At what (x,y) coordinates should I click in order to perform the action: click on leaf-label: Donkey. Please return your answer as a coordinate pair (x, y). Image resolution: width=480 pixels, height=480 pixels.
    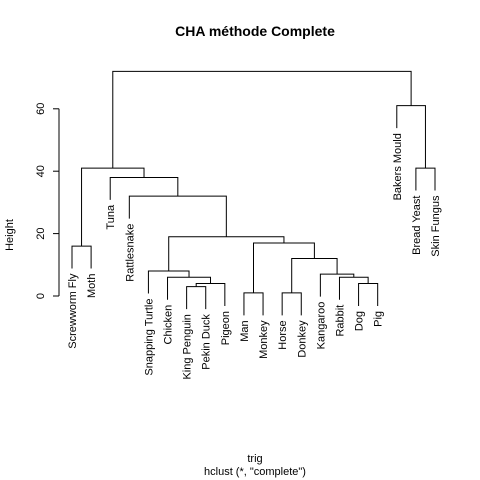
    Looking at the image, I should click on (302, 339).